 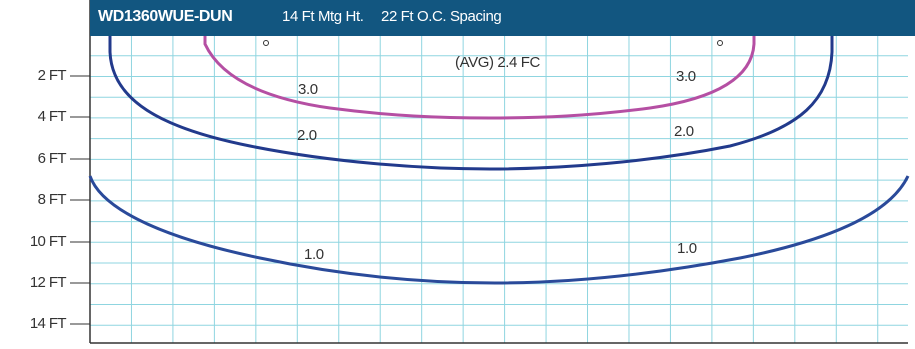 What do you see at coordinates (314, 254) in the screenshot?
I see `contour-label-1-0-left: 1.0` at bounding box center [314, 254].